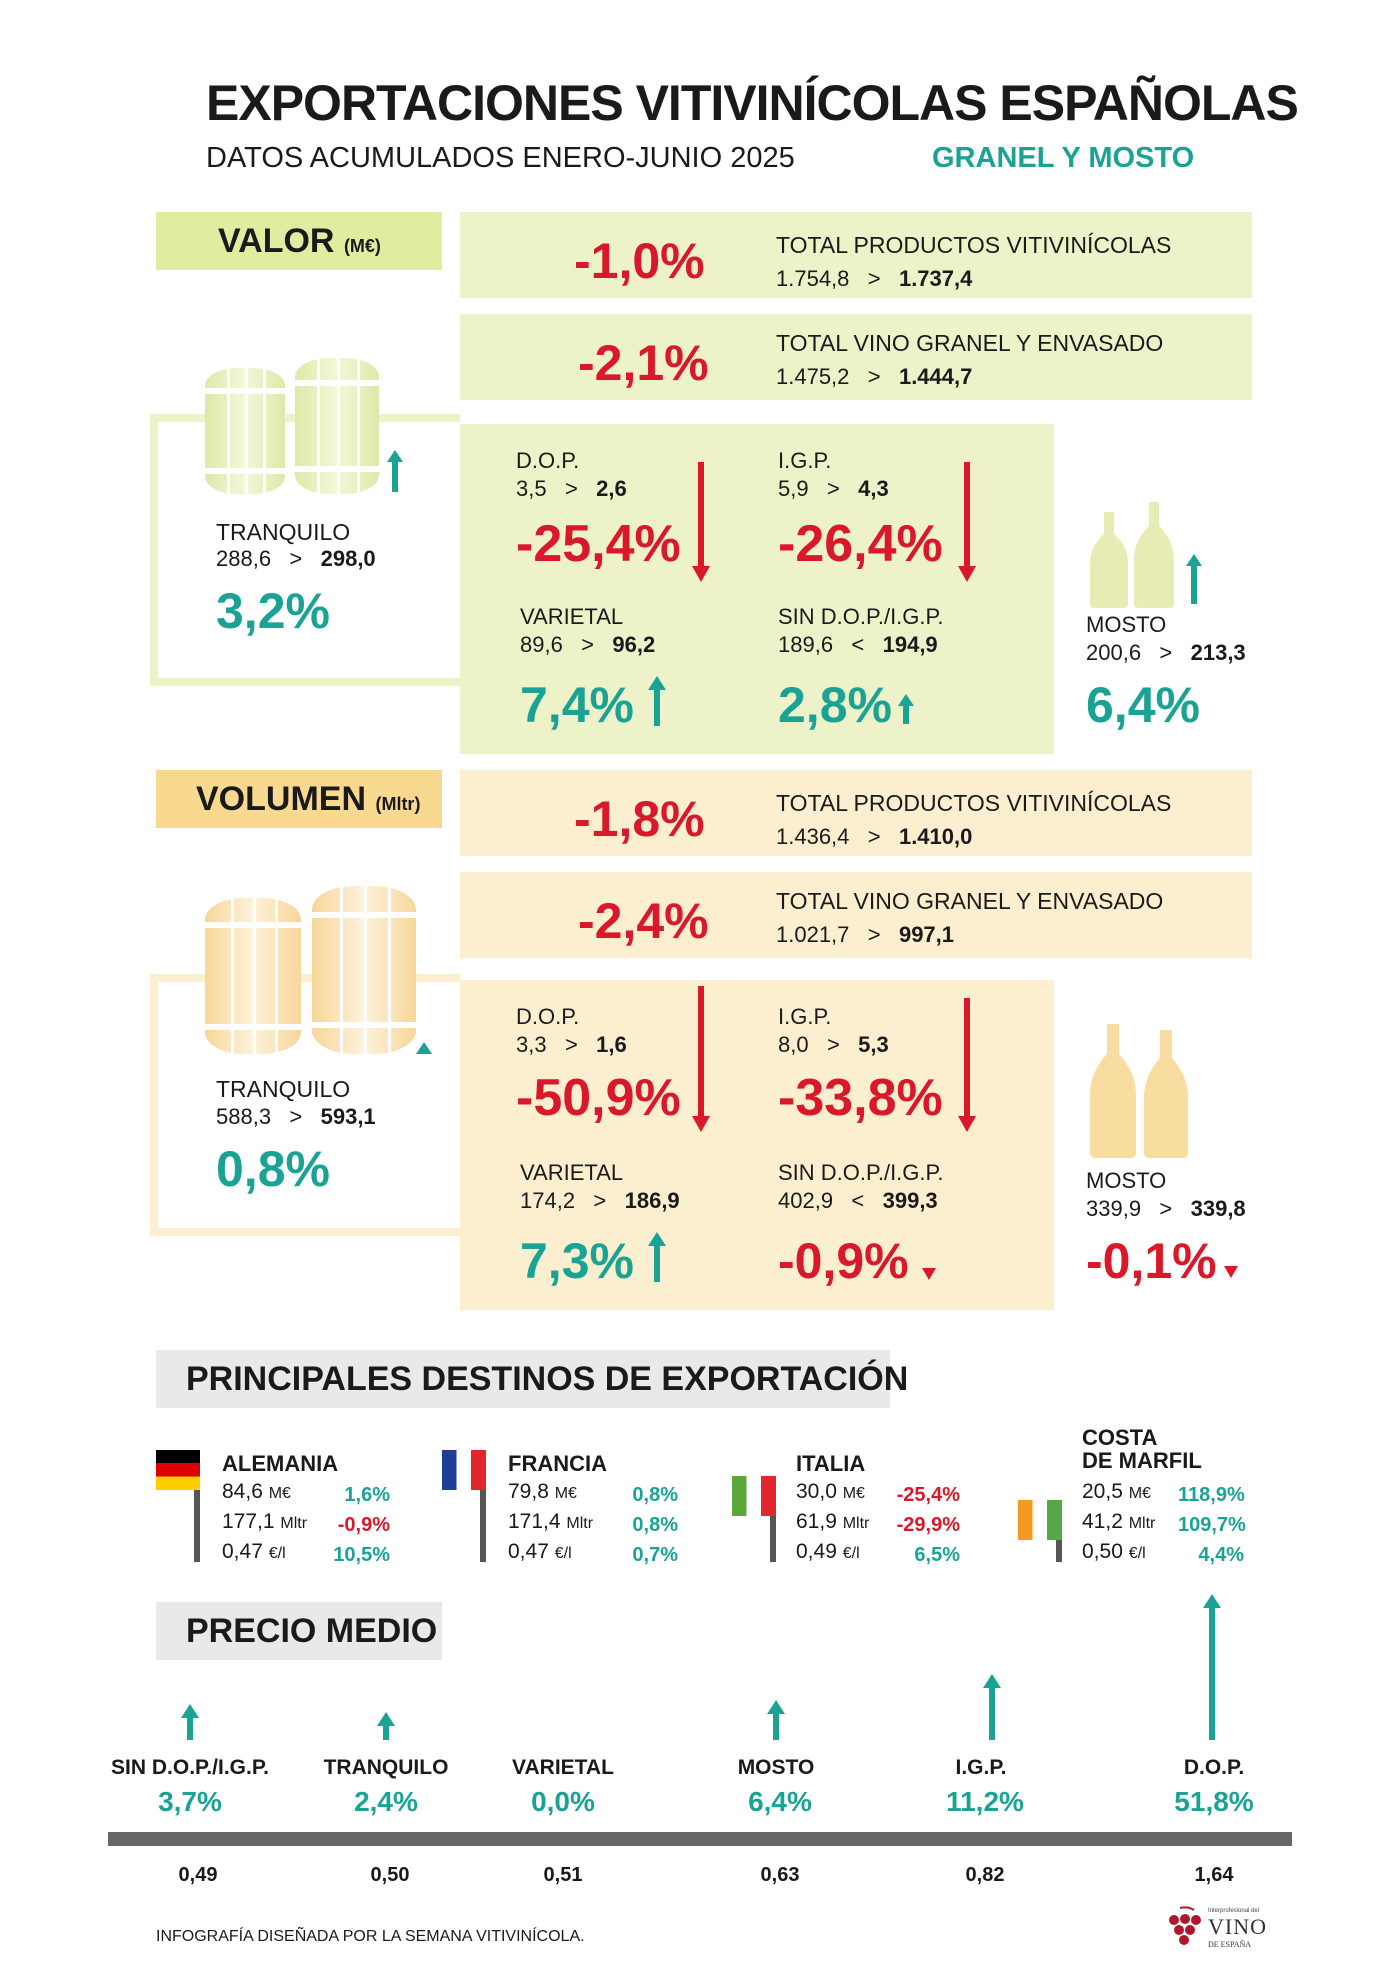  What do you see at coordinates (598, 544) in the screenshot?
I see `valor-dop-pct: -25,4%` at bounding box center [598, 544].